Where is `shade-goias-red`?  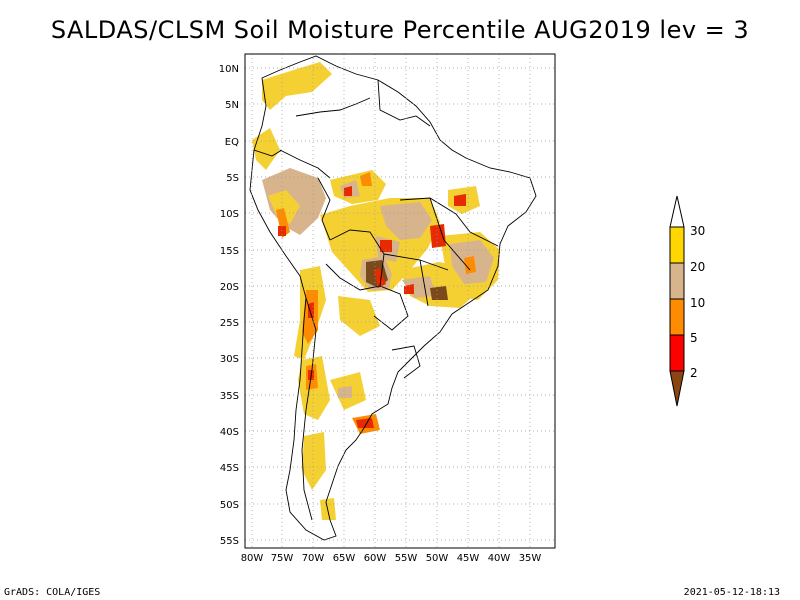
shade-goias-red is located at coordinates (438, 236).